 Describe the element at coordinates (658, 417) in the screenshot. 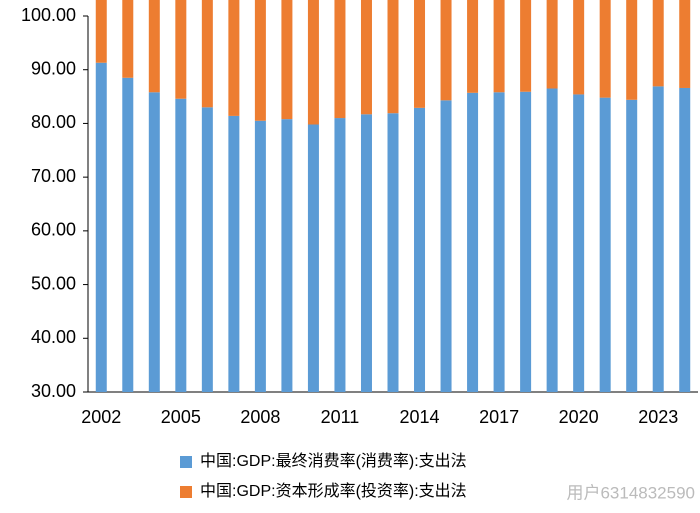

I see `x-tick-label: 2023` at that location.